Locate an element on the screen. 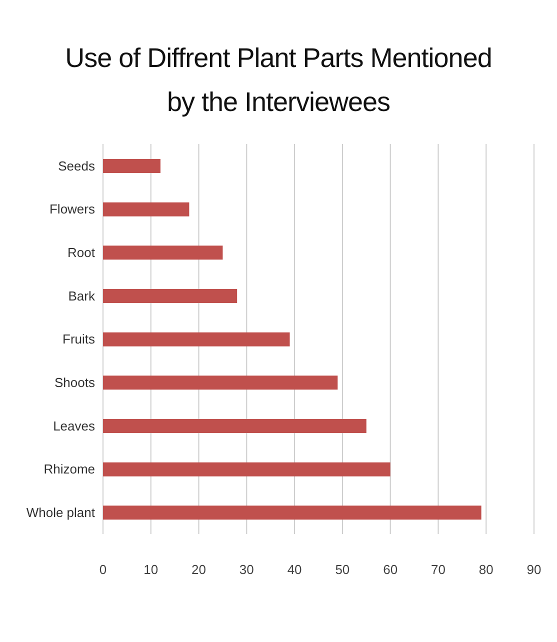 The image size is (557, 642). y-tick-label: Bark is located at coordinates (82, 296).